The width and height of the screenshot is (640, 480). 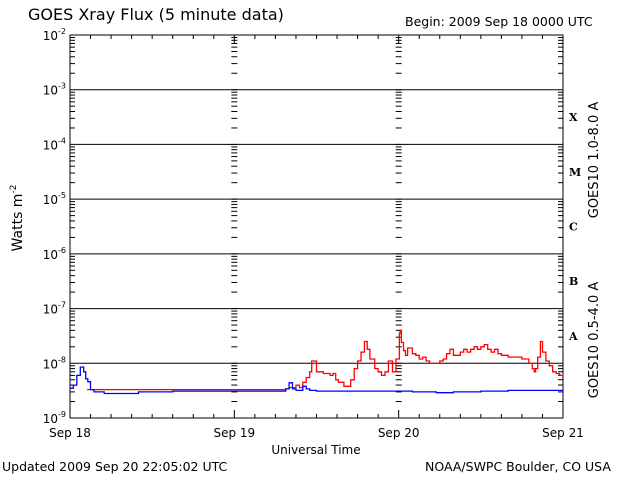 I want to click on y-tick-label: 10⁻⁷, so click(x=54, y=309).